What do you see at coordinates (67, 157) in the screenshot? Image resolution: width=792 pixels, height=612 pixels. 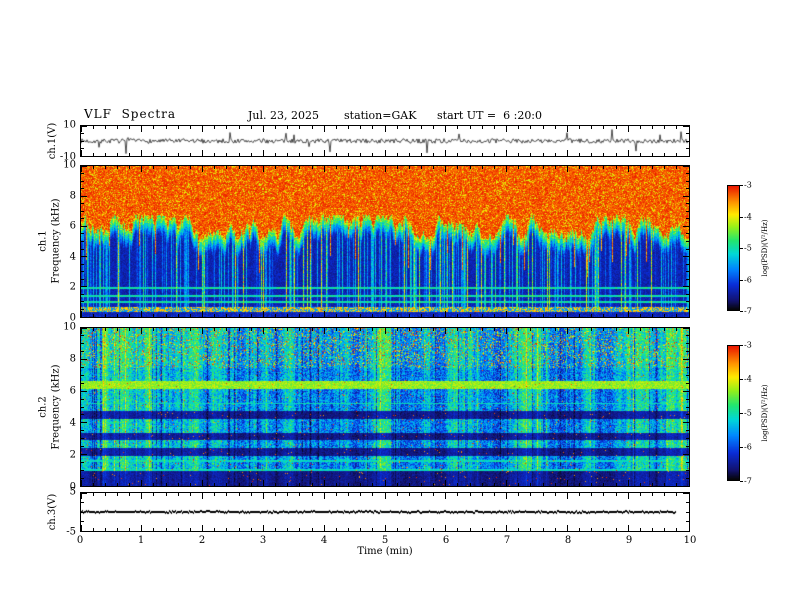 I see `y-tick-label: -10` at bounding box center [67, 157].